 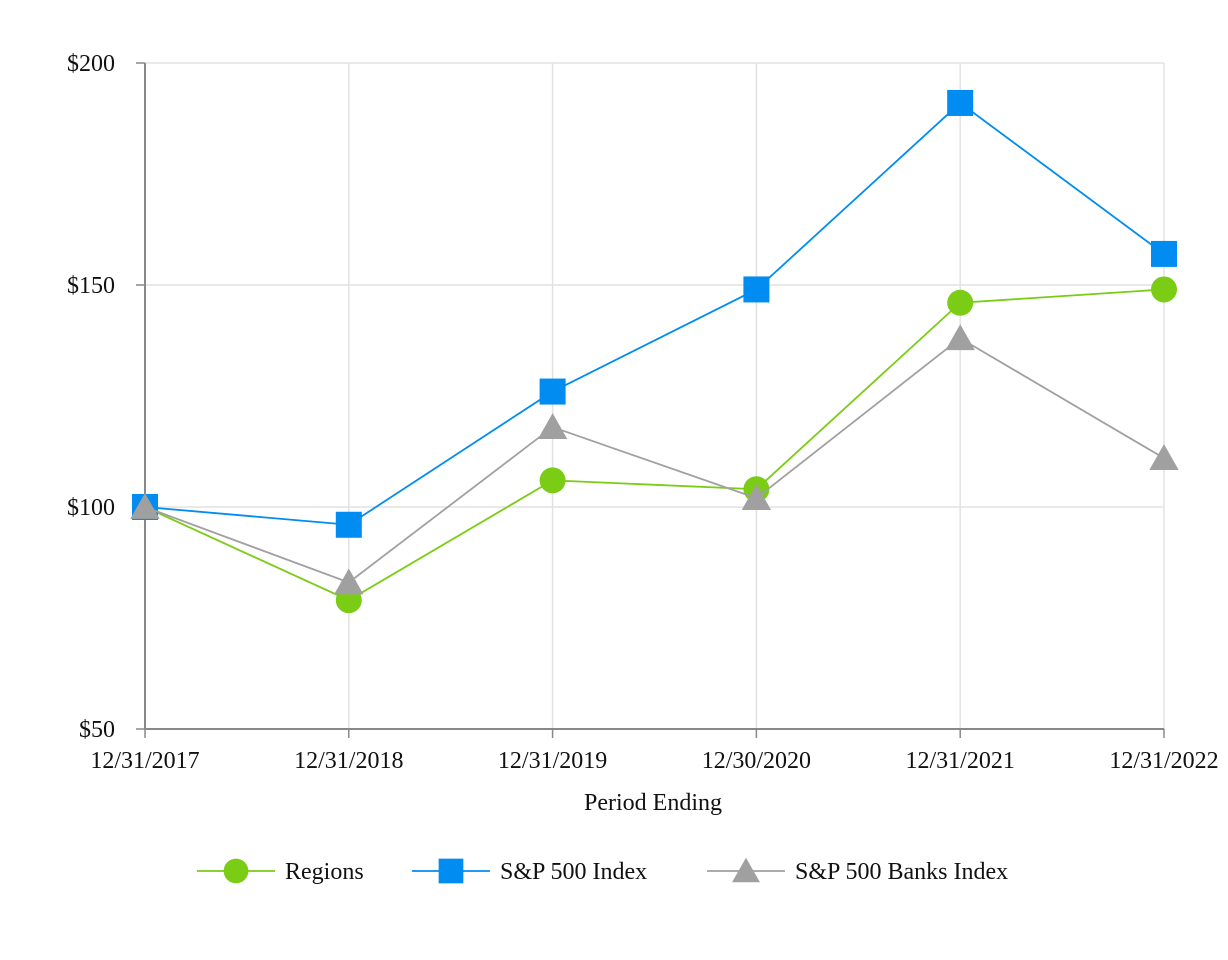 I want to click on legend-label: S&P 500 Banks Index, so click(x=901, y=872).